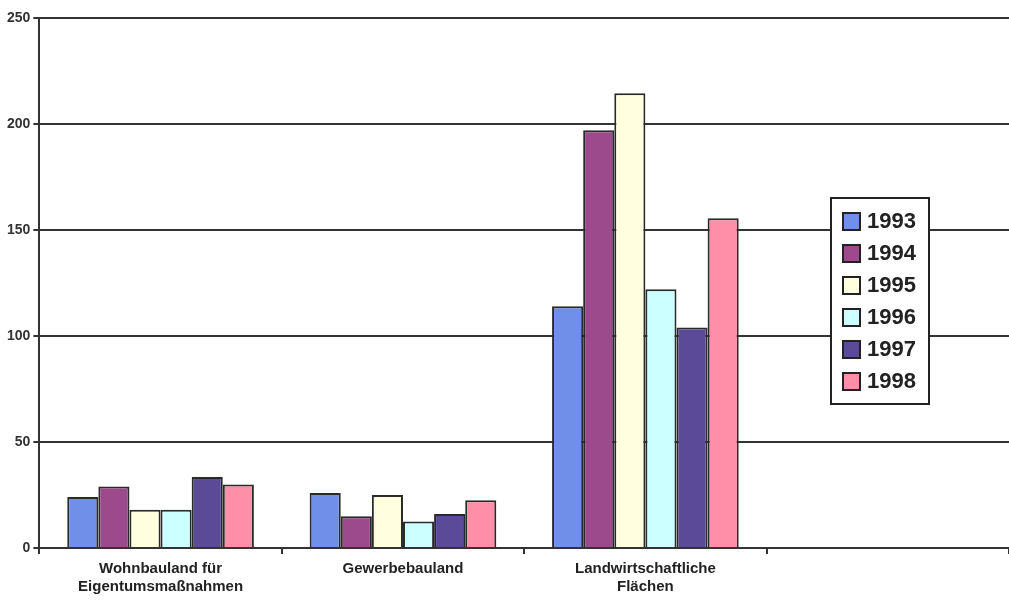 The image size is (1009, 606). I want to click on legend-label: 1993, so click(891, 221).